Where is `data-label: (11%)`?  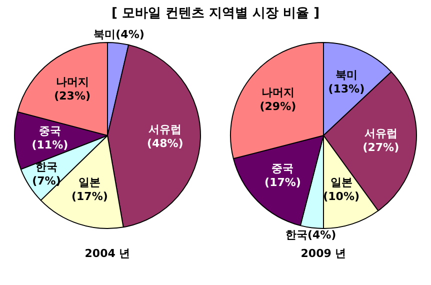 data-label: (11%) is located at coordinates (50, 145).